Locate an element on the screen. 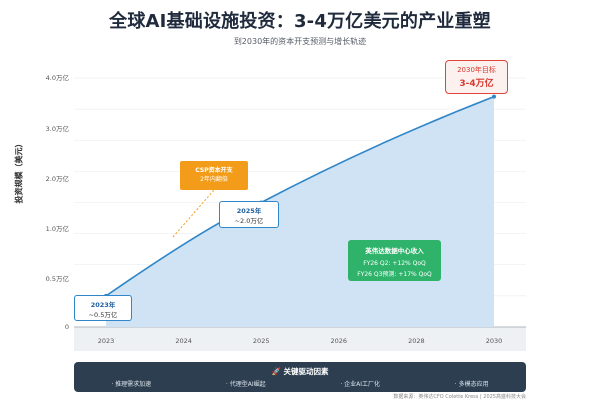 The height and width of the screenshot is (402, 600). callout-2023-value: ~0.5万亿 is located at coordinates (103, 315).